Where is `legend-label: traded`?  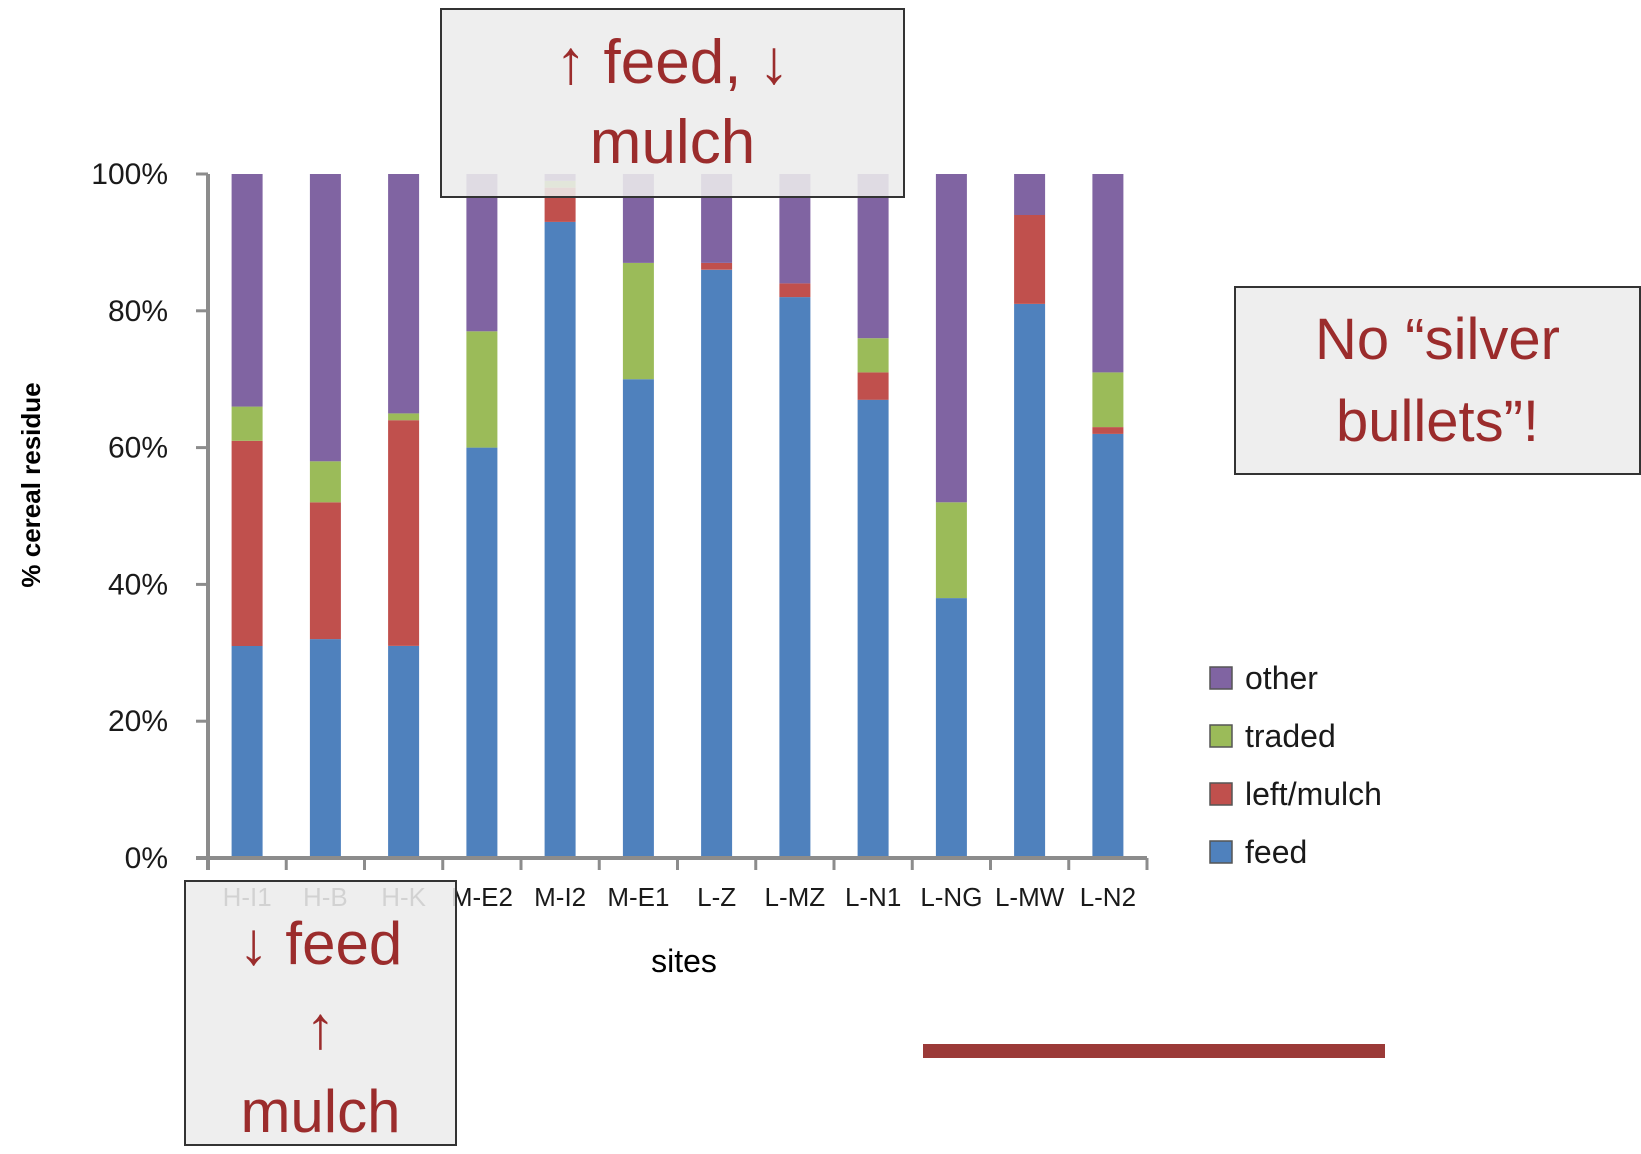
legend-label: traded is located at coordinates (1290, 736).